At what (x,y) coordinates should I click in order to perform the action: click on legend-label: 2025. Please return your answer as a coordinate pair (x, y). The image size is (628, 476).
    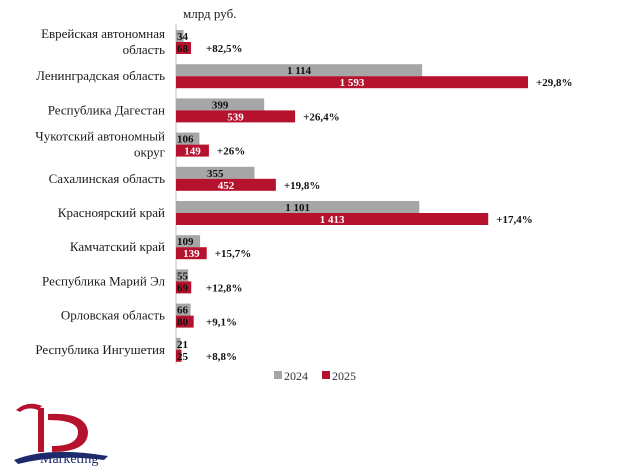
    Looking at the image, I should click on (344, 376).